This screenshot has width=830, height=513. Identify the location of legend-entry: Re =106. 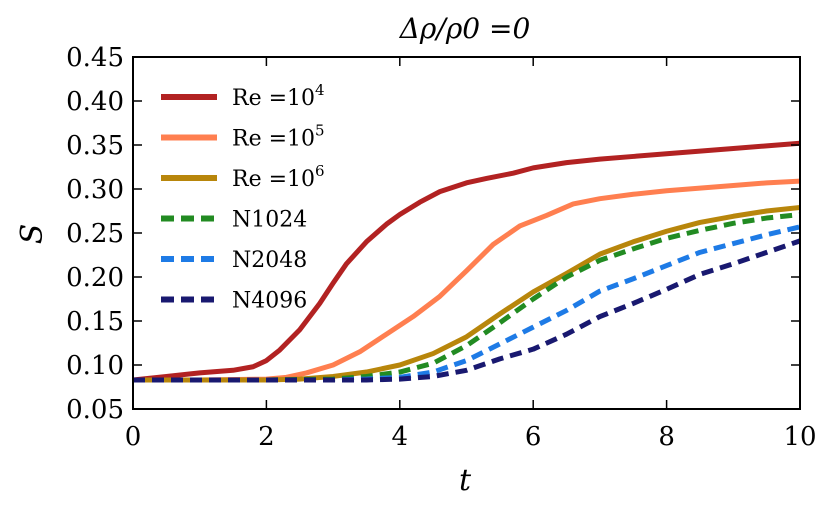
(243, 177).